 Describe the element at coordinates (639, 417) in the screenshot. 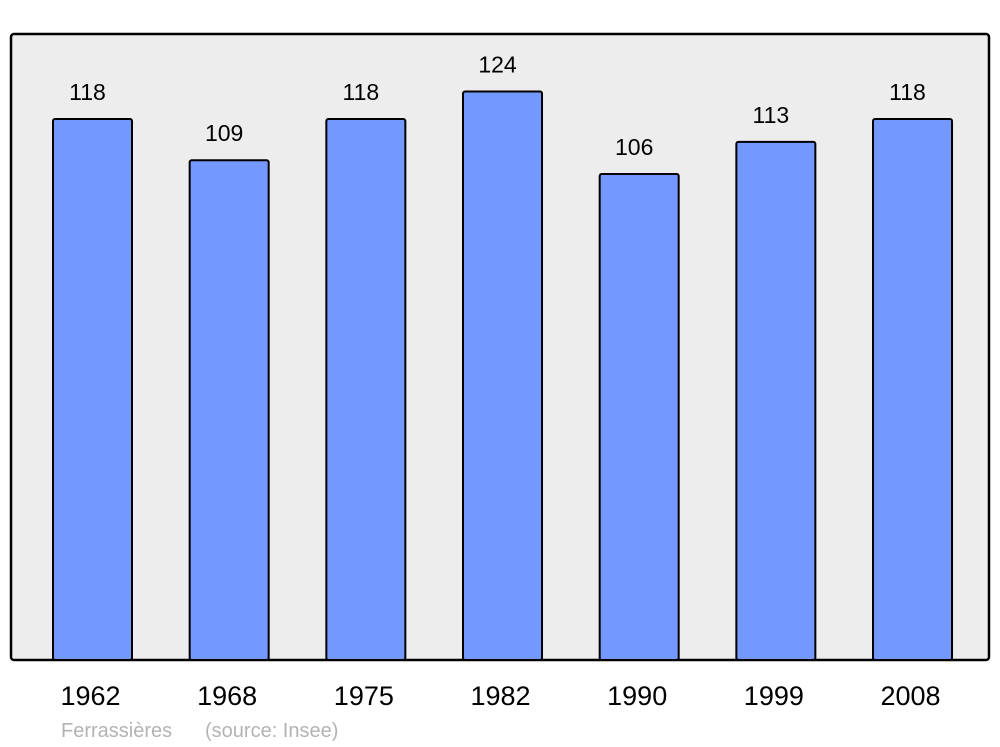

I see `bar-1990` at that location.